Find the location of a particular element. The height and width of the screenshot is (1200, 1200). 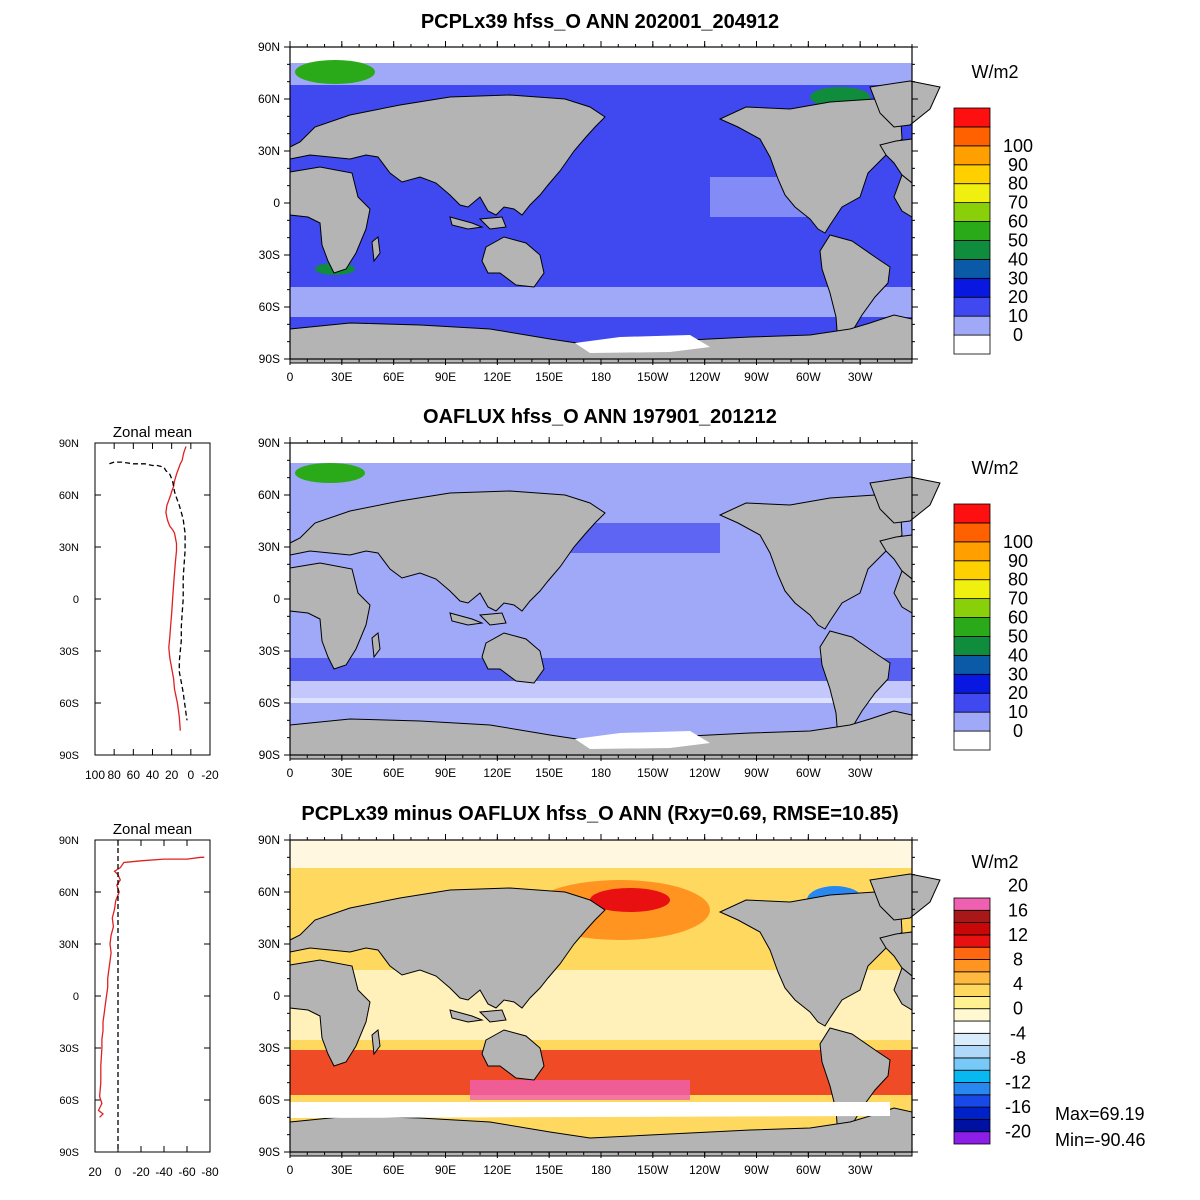

colorbar-label: 100 is located at coordinates (1018, 146).